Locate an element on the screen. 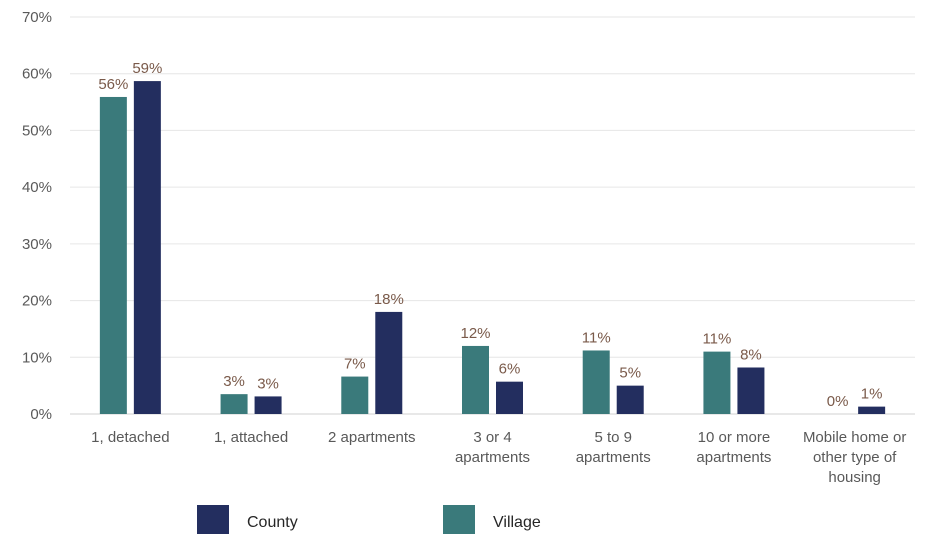 This screenshot has width=928, height=534. data-label: 7% is located at coordinates (355, 364).